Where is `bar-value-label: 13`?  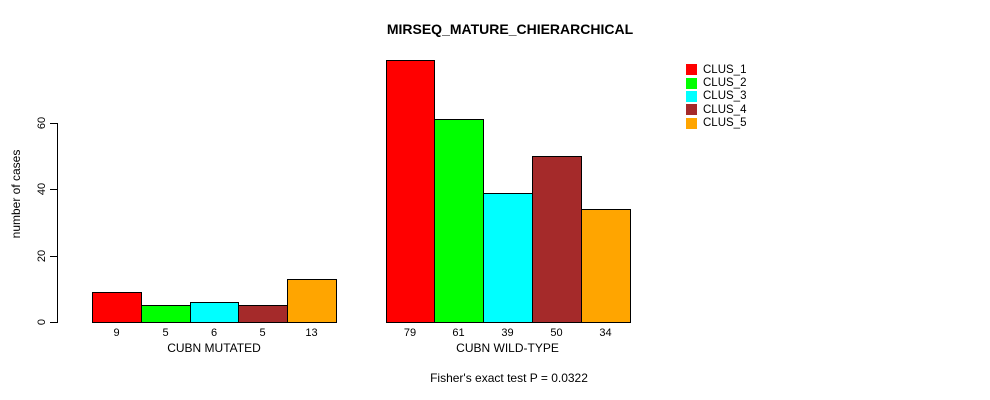
bar-value-label: 13 is located at coordinates (311, 333).